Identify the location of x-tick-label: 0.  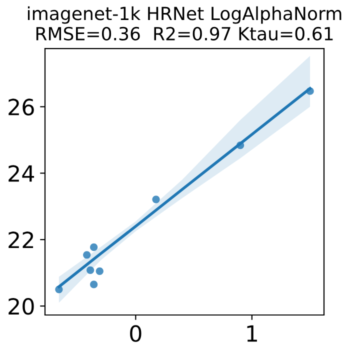
(136, 333).